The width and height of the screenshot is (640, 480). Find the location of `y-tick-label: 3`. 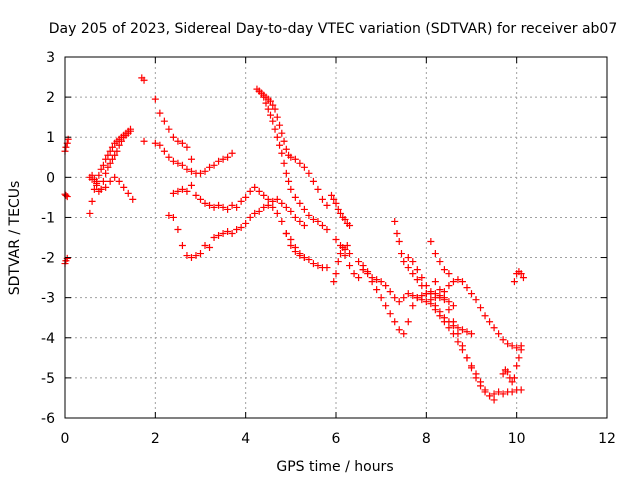

y-tick-label: 3 is located at coordinates (50, 58).